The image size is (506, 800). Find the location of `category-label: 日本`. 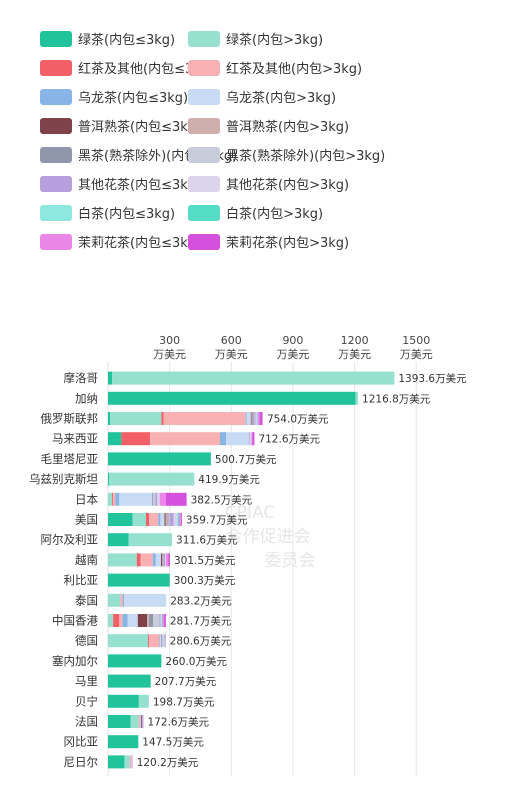

category-label: 日本 is located at coordinates (86, 499).